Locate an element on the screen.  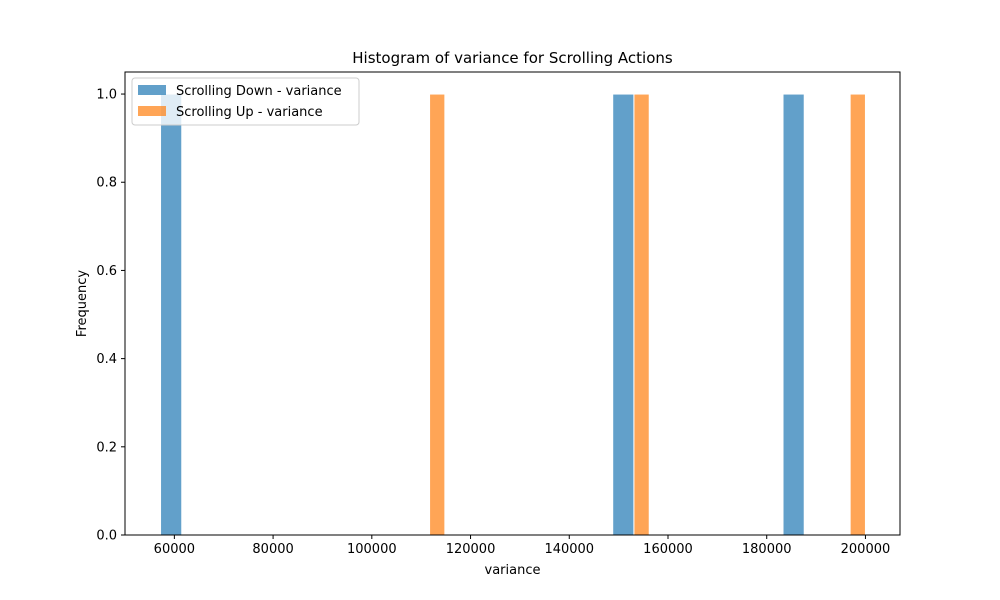
x-tick-label: 140000 is located at coordinates (569, 549).